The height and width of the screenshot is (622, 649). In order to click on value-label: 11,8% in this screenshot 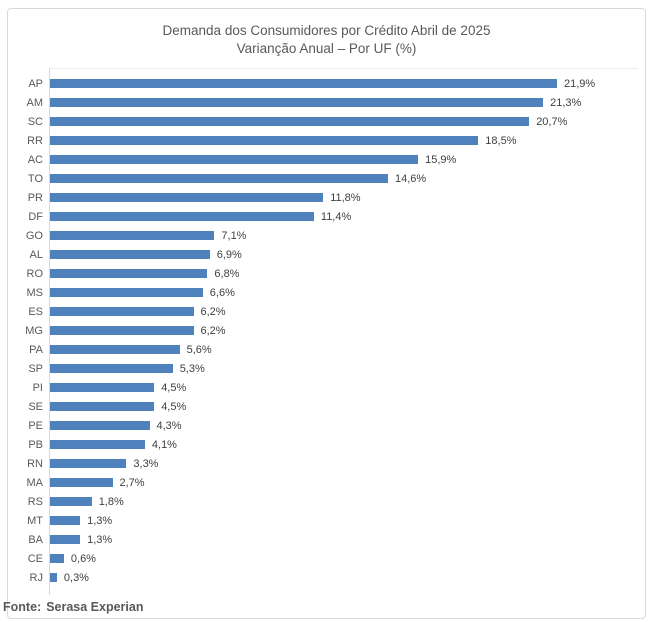, I will do `click(345, 197)`.